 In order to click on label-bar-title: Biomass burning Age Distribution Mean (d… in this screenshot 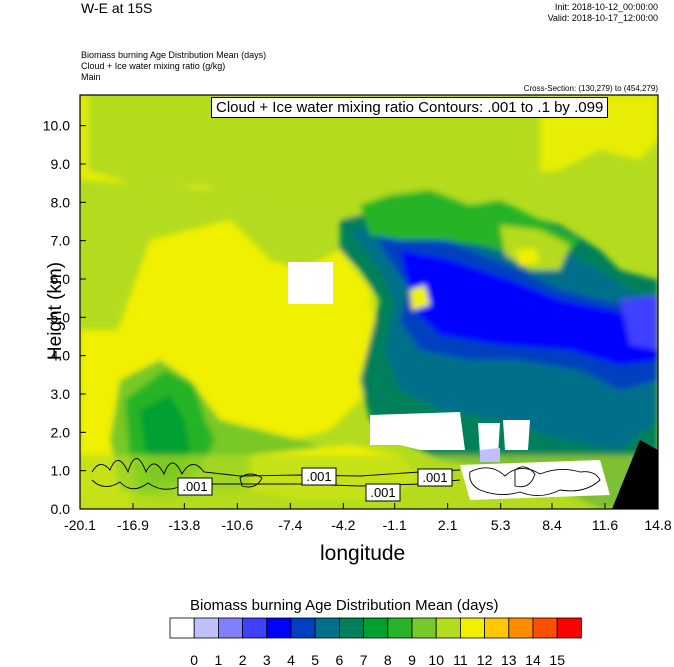, I will do `click(344, 605)`.